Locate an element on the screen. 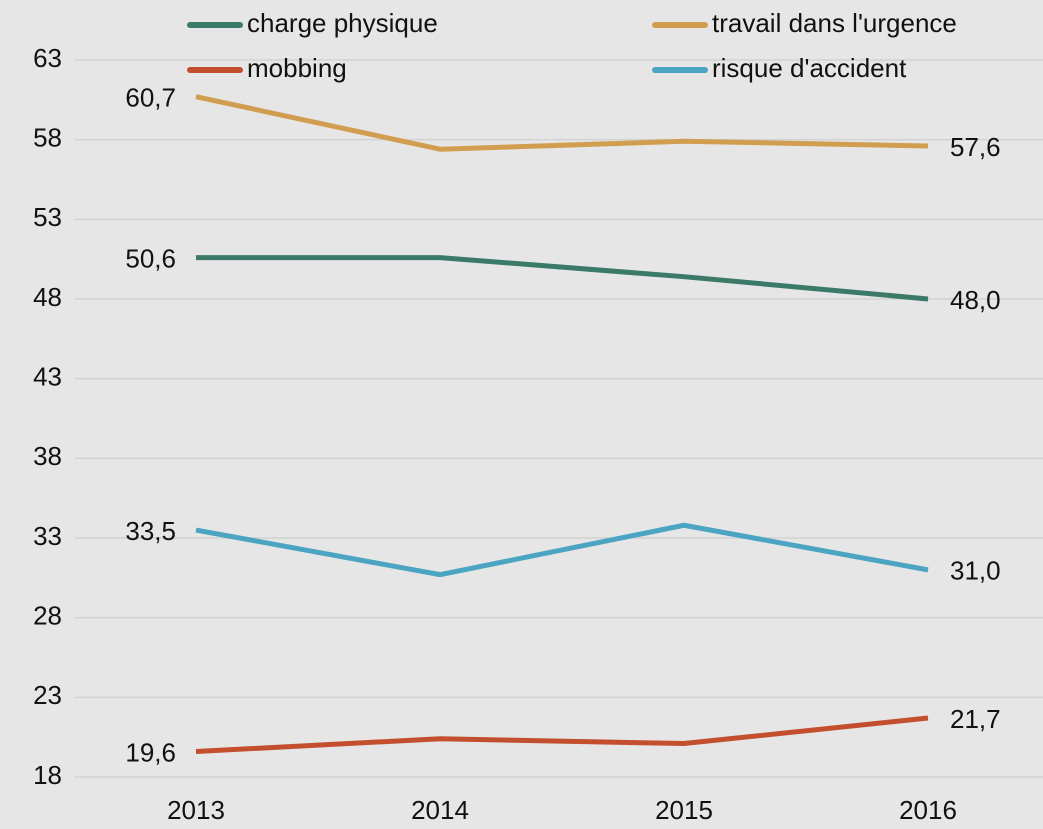  x-tick-label: 2016 is located at coordinates (928, 810).